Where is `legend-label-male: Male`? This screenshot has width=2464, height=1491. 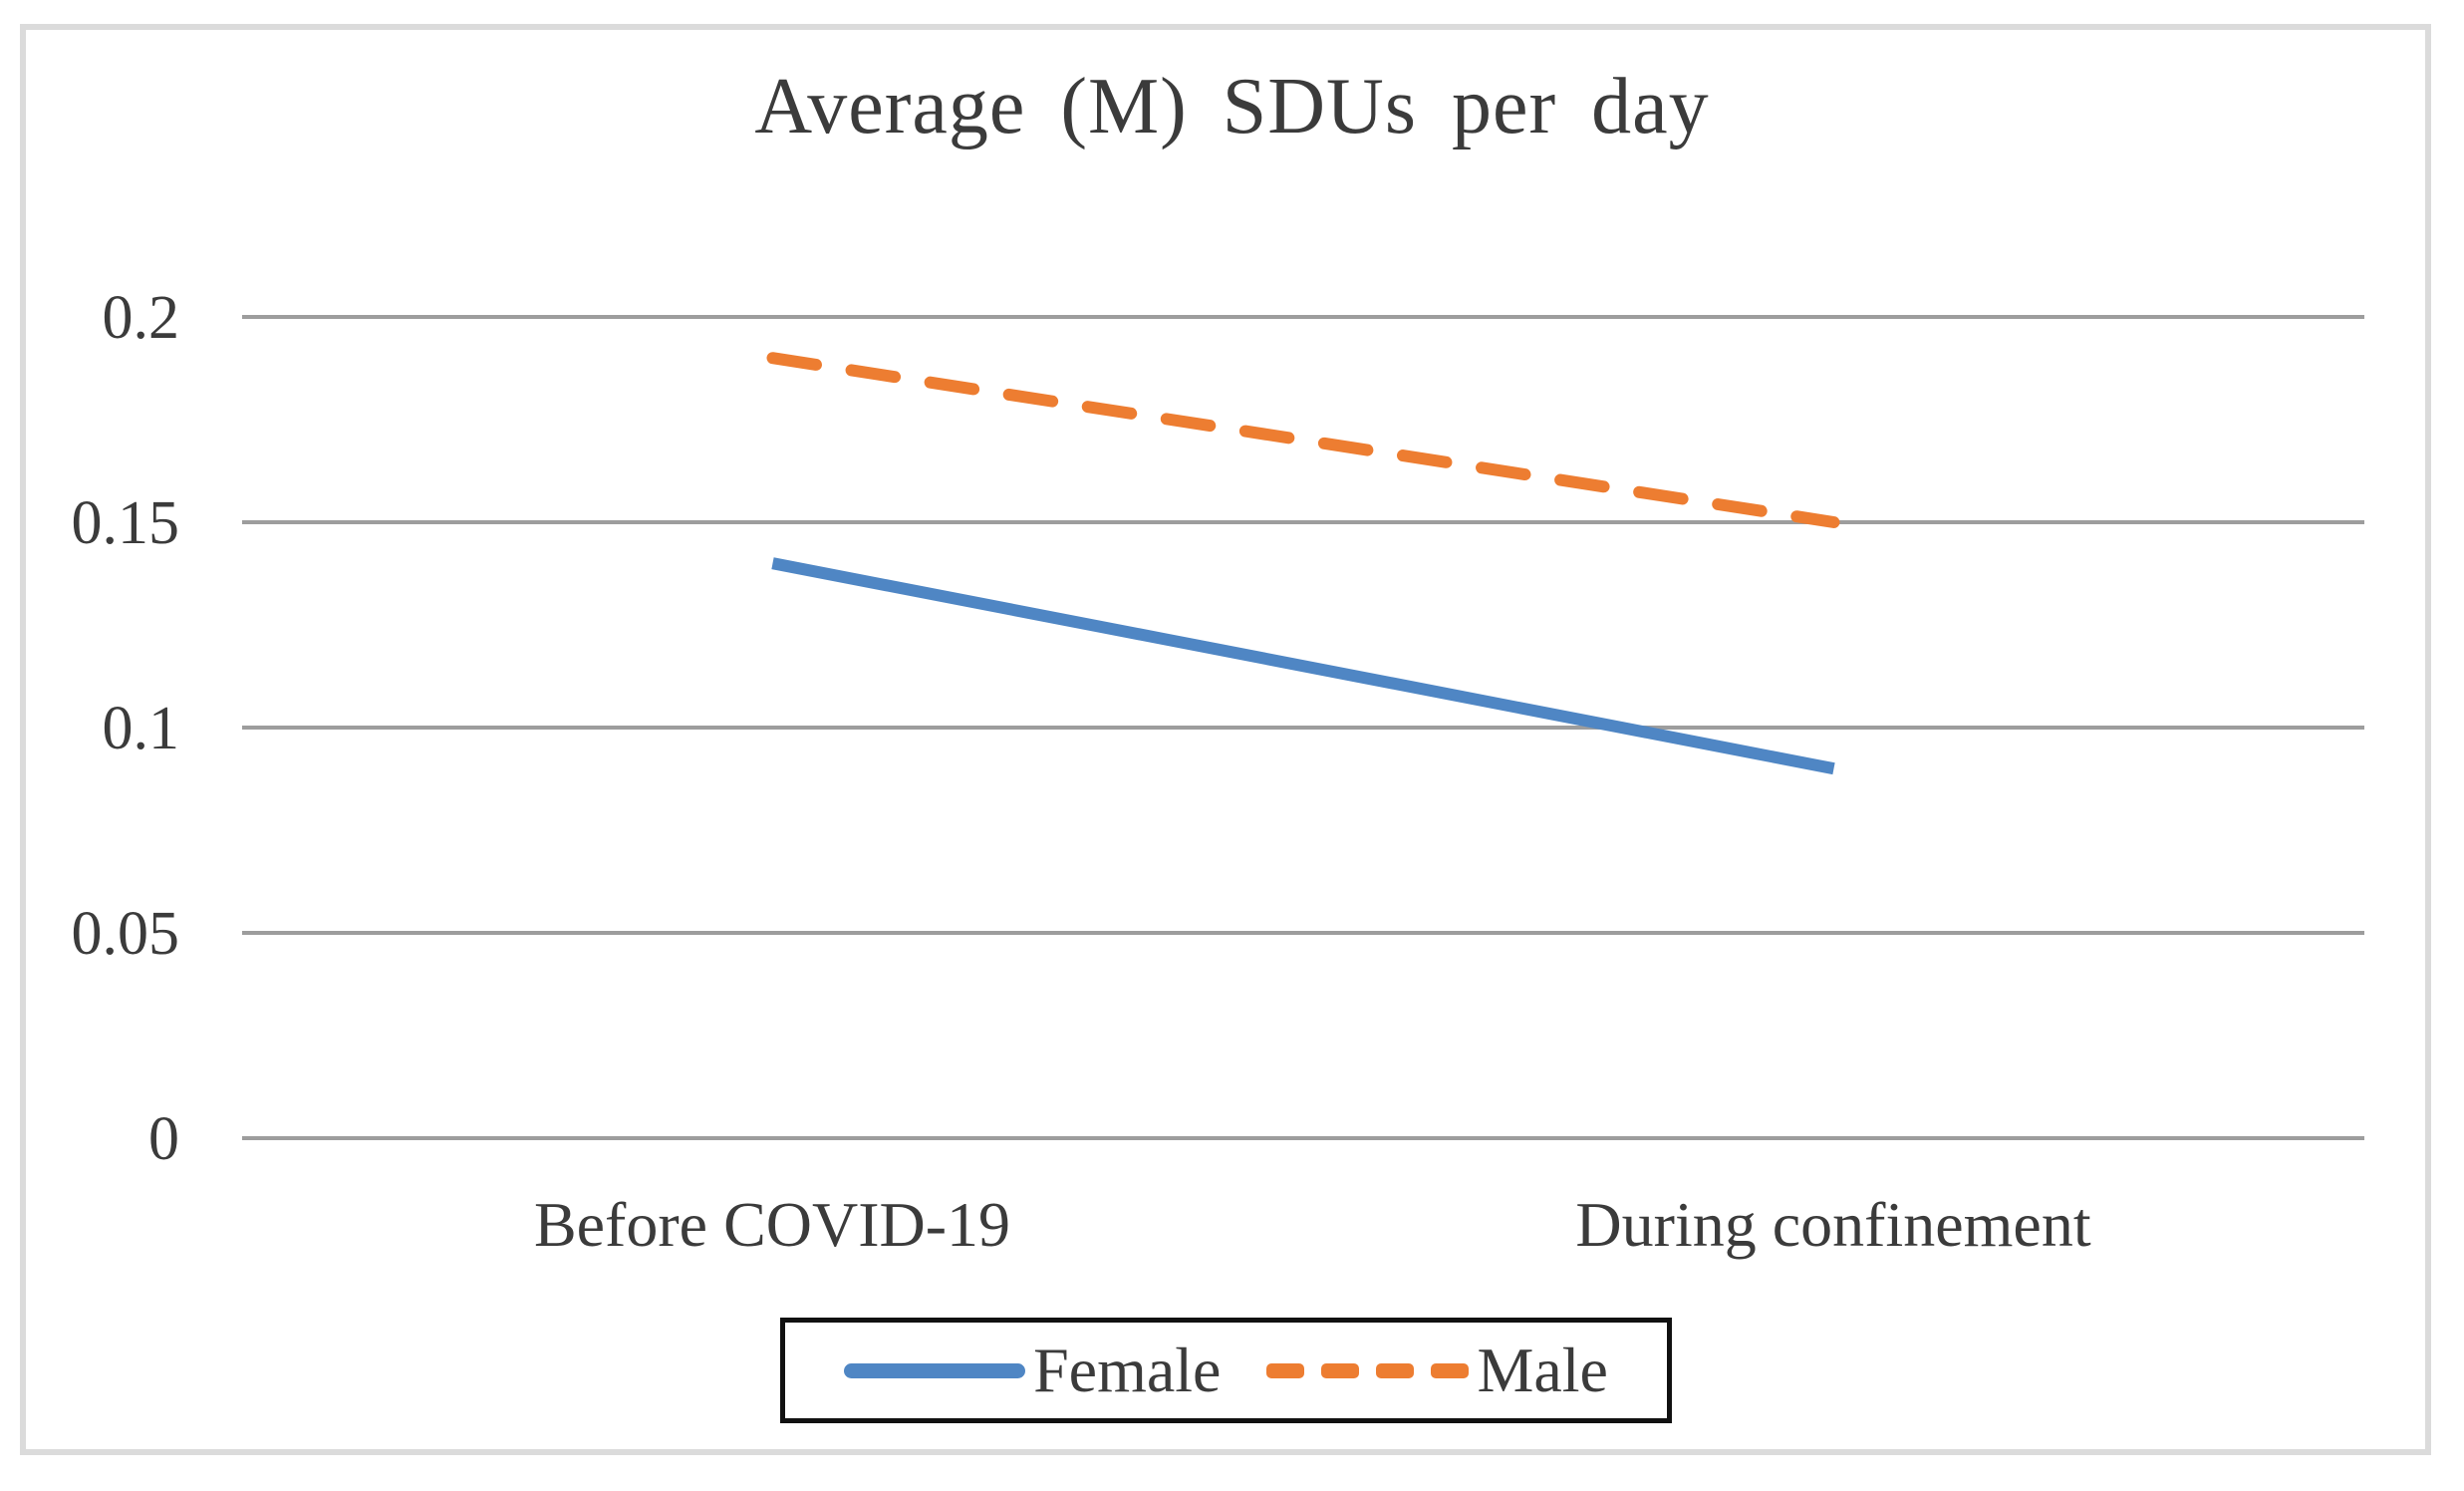
legend-label-male: Male is located at coordinates (1542, 1370).